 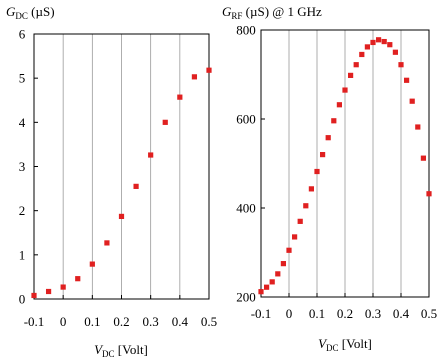 I want to click on y-tick-label: 0, so click(x=22, y=299).